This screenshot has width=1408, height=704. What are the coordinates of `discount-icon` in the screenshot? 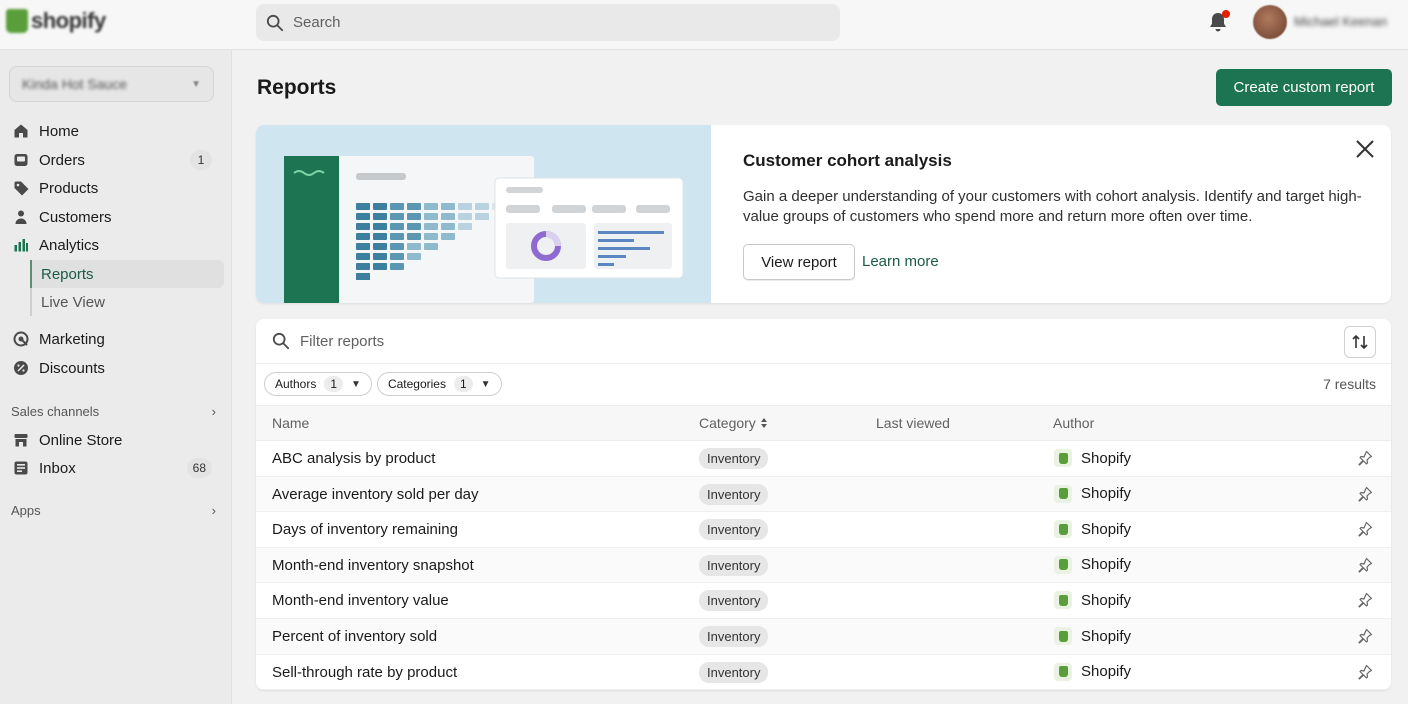 It's located at (21, 368).